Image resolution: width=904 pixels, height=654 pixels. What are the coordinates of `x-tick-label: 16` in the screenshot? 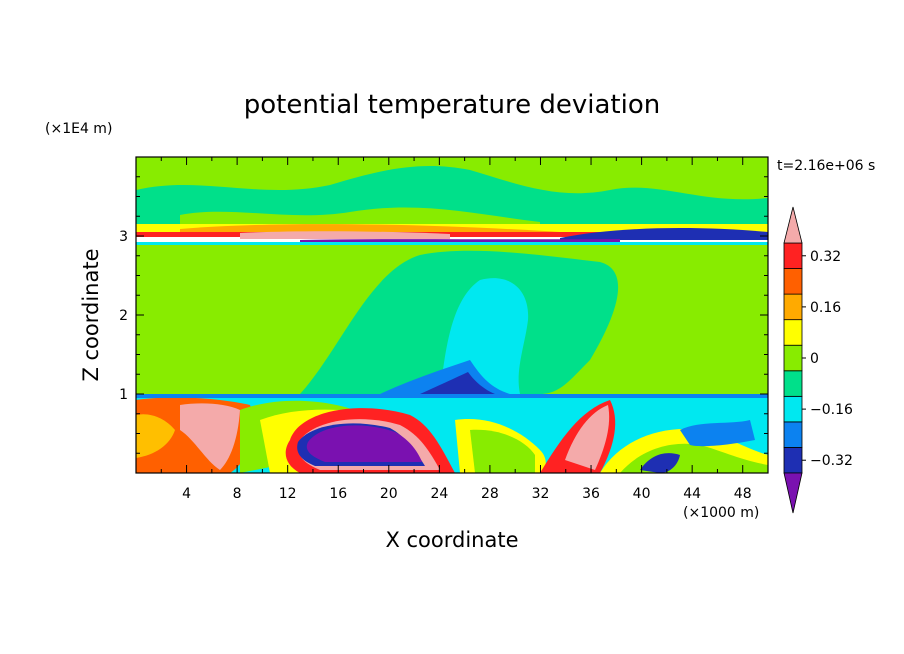 It's located at (338, 494).